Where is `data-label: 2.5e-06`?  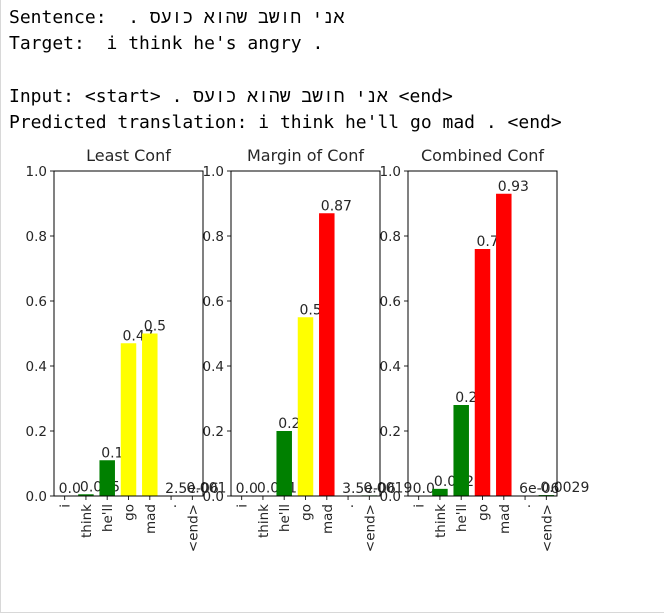
data-label: 2.5e-06 is located at coordinates (192, 489).